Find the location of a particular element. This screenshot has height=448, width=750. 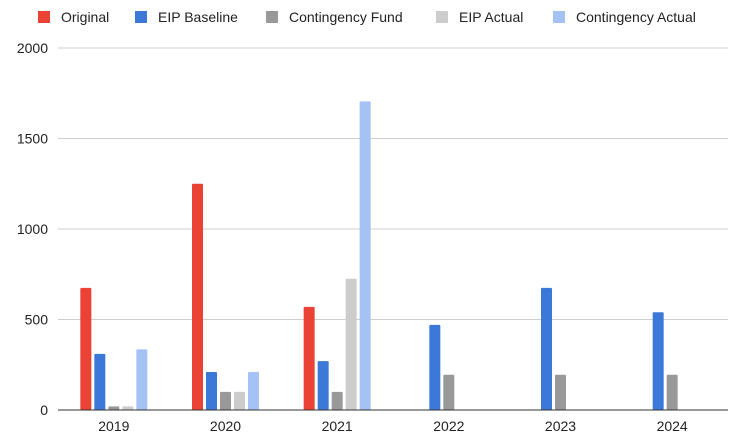

x-tick-label-2022: 2022 is located at coordinates (448, 426).